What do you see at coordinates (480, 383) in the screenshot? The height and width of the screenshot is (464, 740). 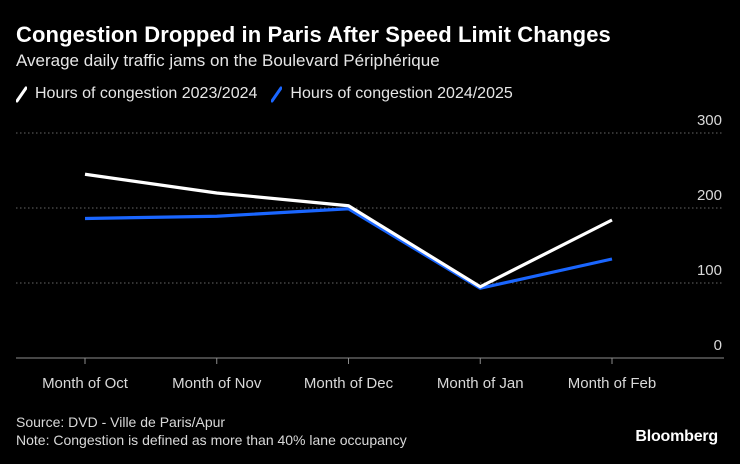 I see `x-tick-label-3: Month of Jan` at bounding box center [480, 383].